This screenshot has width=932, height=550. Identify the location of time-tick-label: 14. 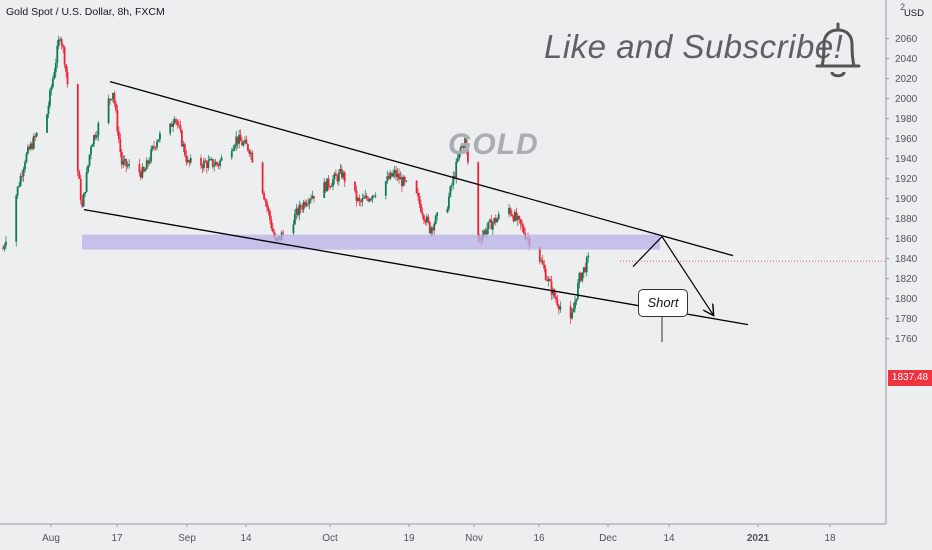
(669, 538).